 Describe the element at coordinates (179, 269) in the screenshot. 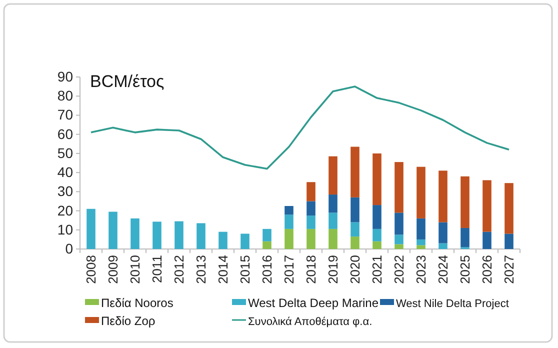

I see `x-tick-label: 2012` at that location.